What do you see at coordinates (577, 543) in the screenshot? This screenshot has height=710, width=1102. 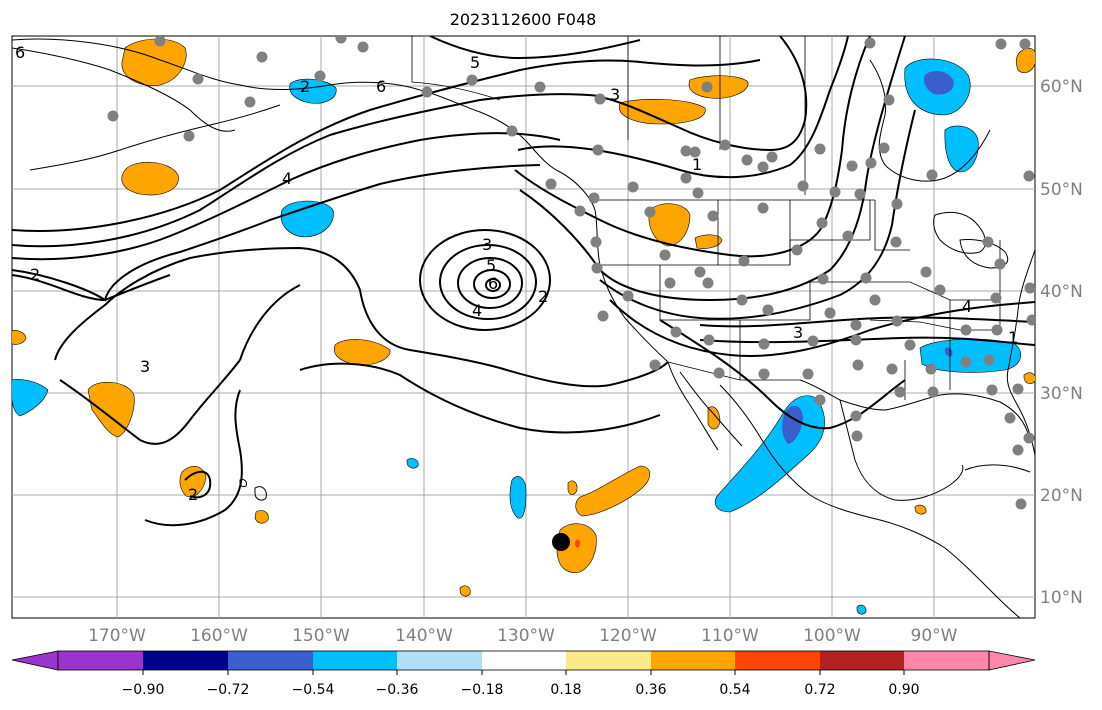 I see `strong-positive-anomaly` at bounding box center [577, 543].